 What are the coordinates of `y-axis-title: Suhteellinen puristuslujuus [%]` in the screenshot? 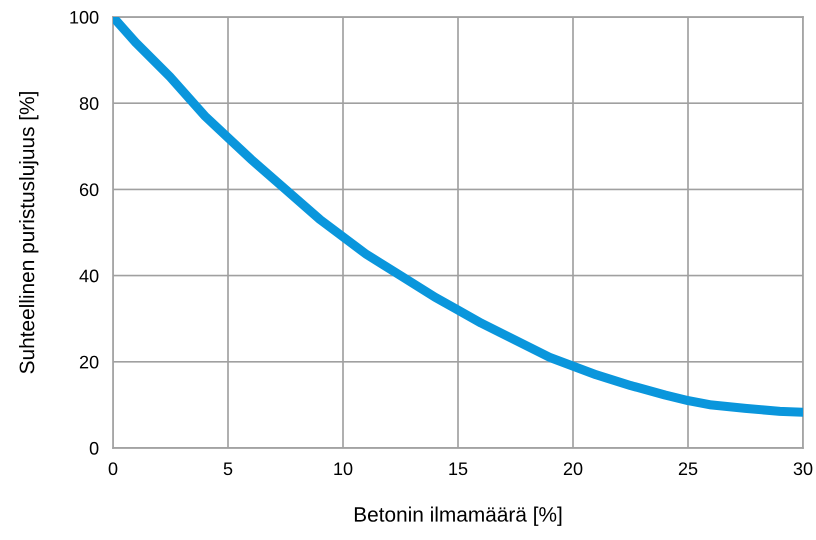 It's located at (28, 233).